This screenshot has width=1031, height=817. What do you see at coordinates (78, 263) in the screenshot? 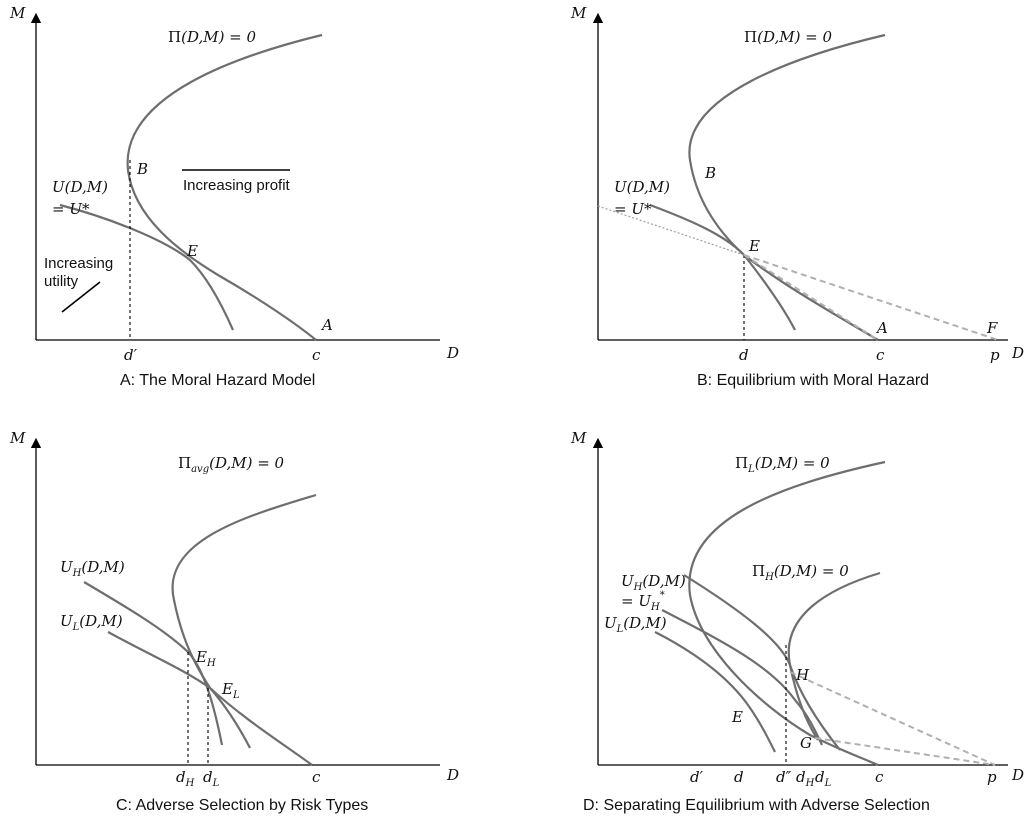
I see `note-increasing-utility-1: Increasing` at bounding box center [78, 263].